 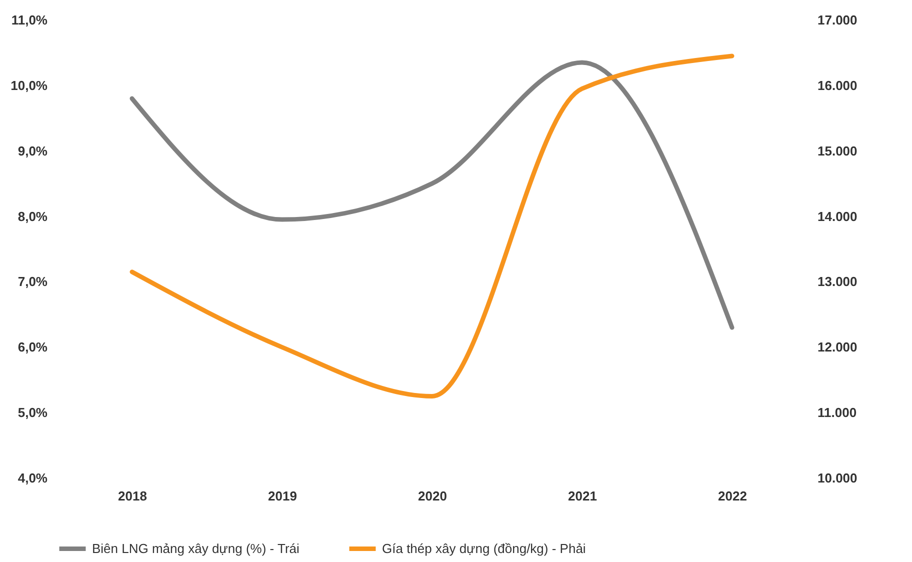 I want to click on y-tick-label: 7,0%, so click(x=33, y=282).